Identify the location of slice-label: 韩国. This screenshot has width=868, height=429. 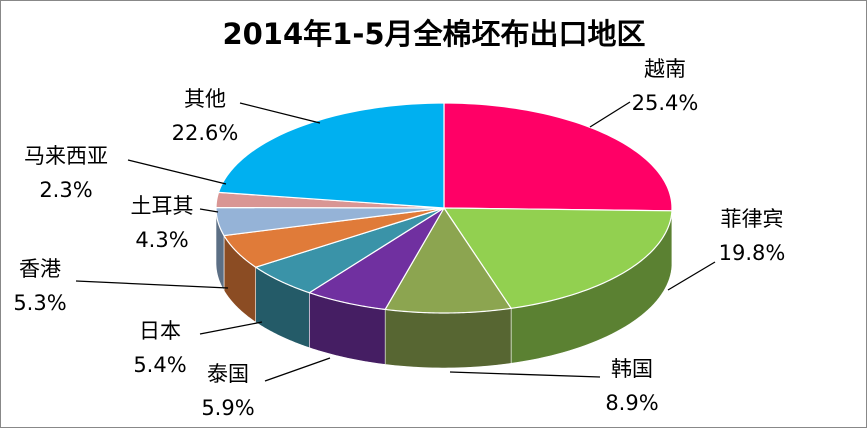
(632, 369).